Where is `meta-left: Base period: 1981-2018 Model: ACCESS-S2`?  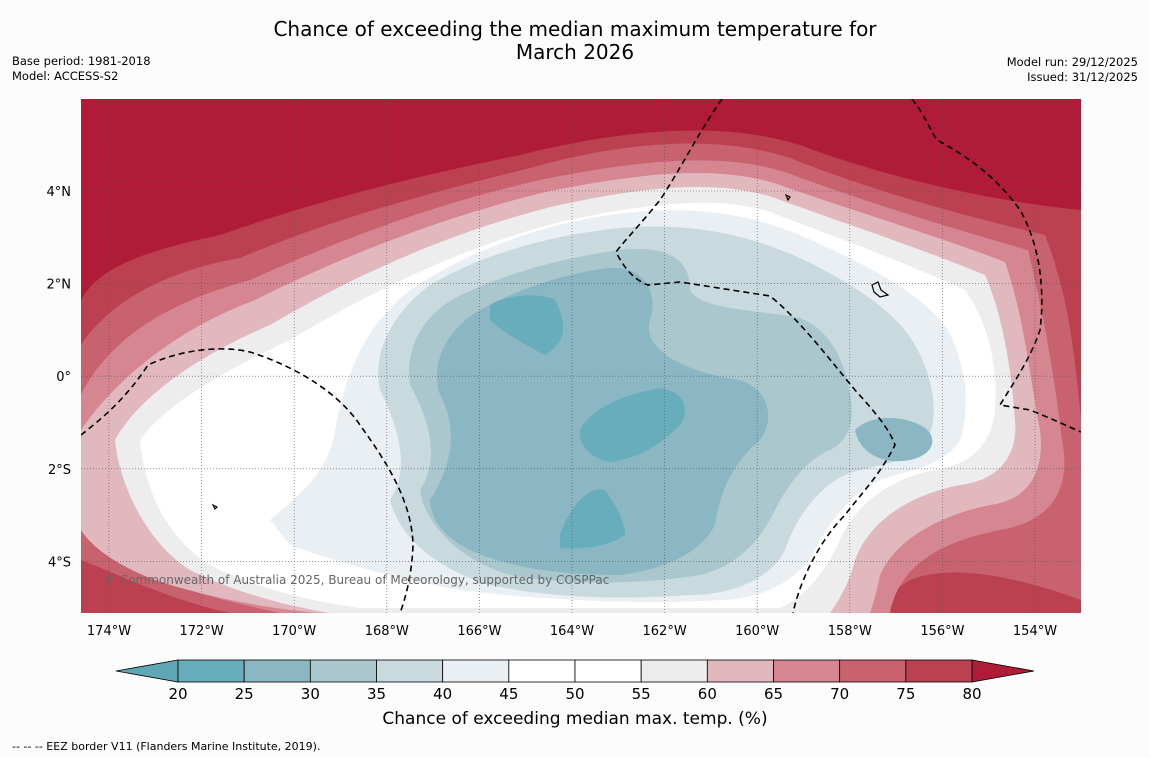 meta-left: Base period: 1981-2018 Model: ACCESS-S2 is located at coordinates (81, 69).